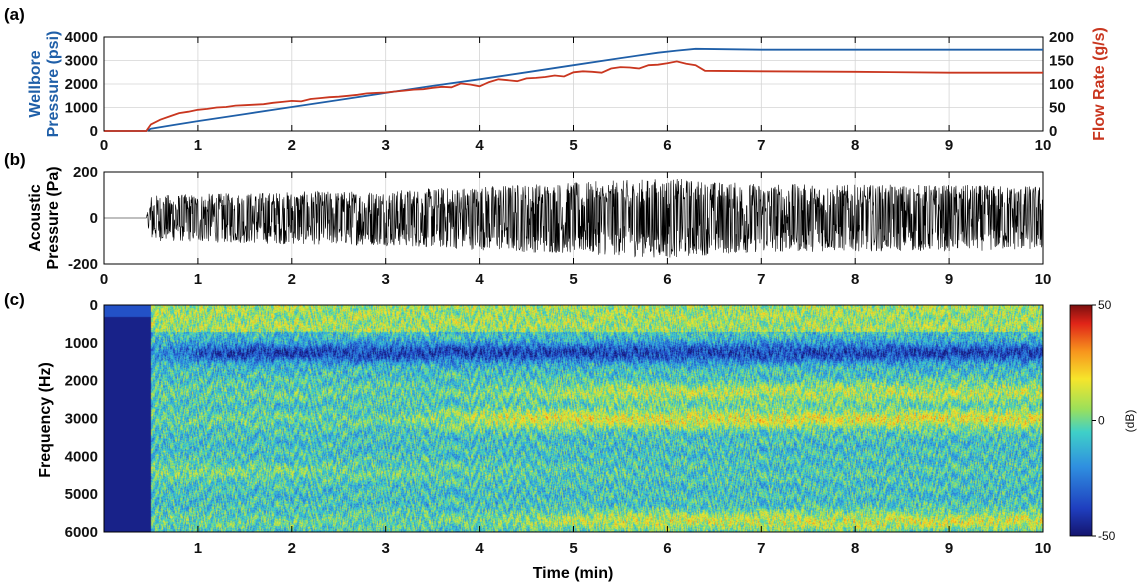 This screenshot has height=585, width=1139. What do you see at coordinates (94, 218) in the screenshot?
I see `panel-b-ytick-label: 0` at bounding box center [94, 218].